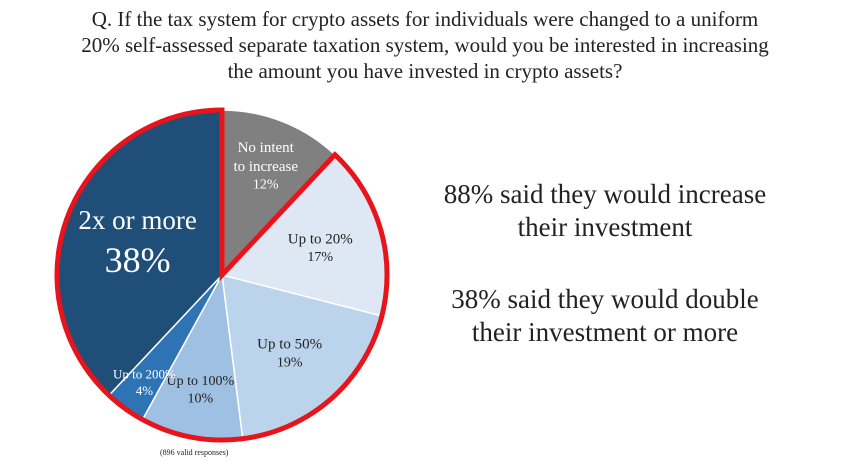 The image size is (850, 462). Describe the element at coordinates (145, 390) in the screenshot. I see `slice-percent: 4%` at that location.